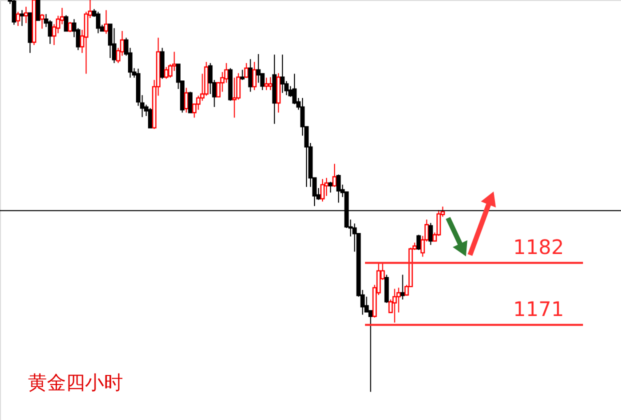  Describe the element at coordinates (538, 246) in the screenshot. I see `ref-line-label: 1182` at that location.